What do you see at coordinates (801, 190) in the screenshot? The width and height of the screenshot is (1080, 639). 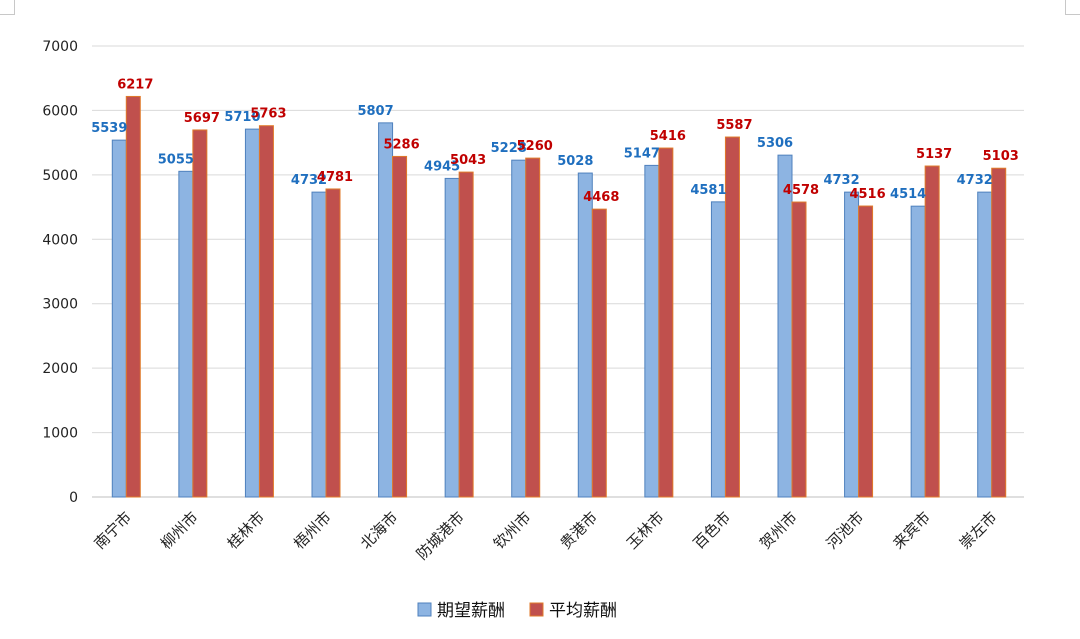 I see `data-label-average-salary: 4578` at bounding box center [801, 190].